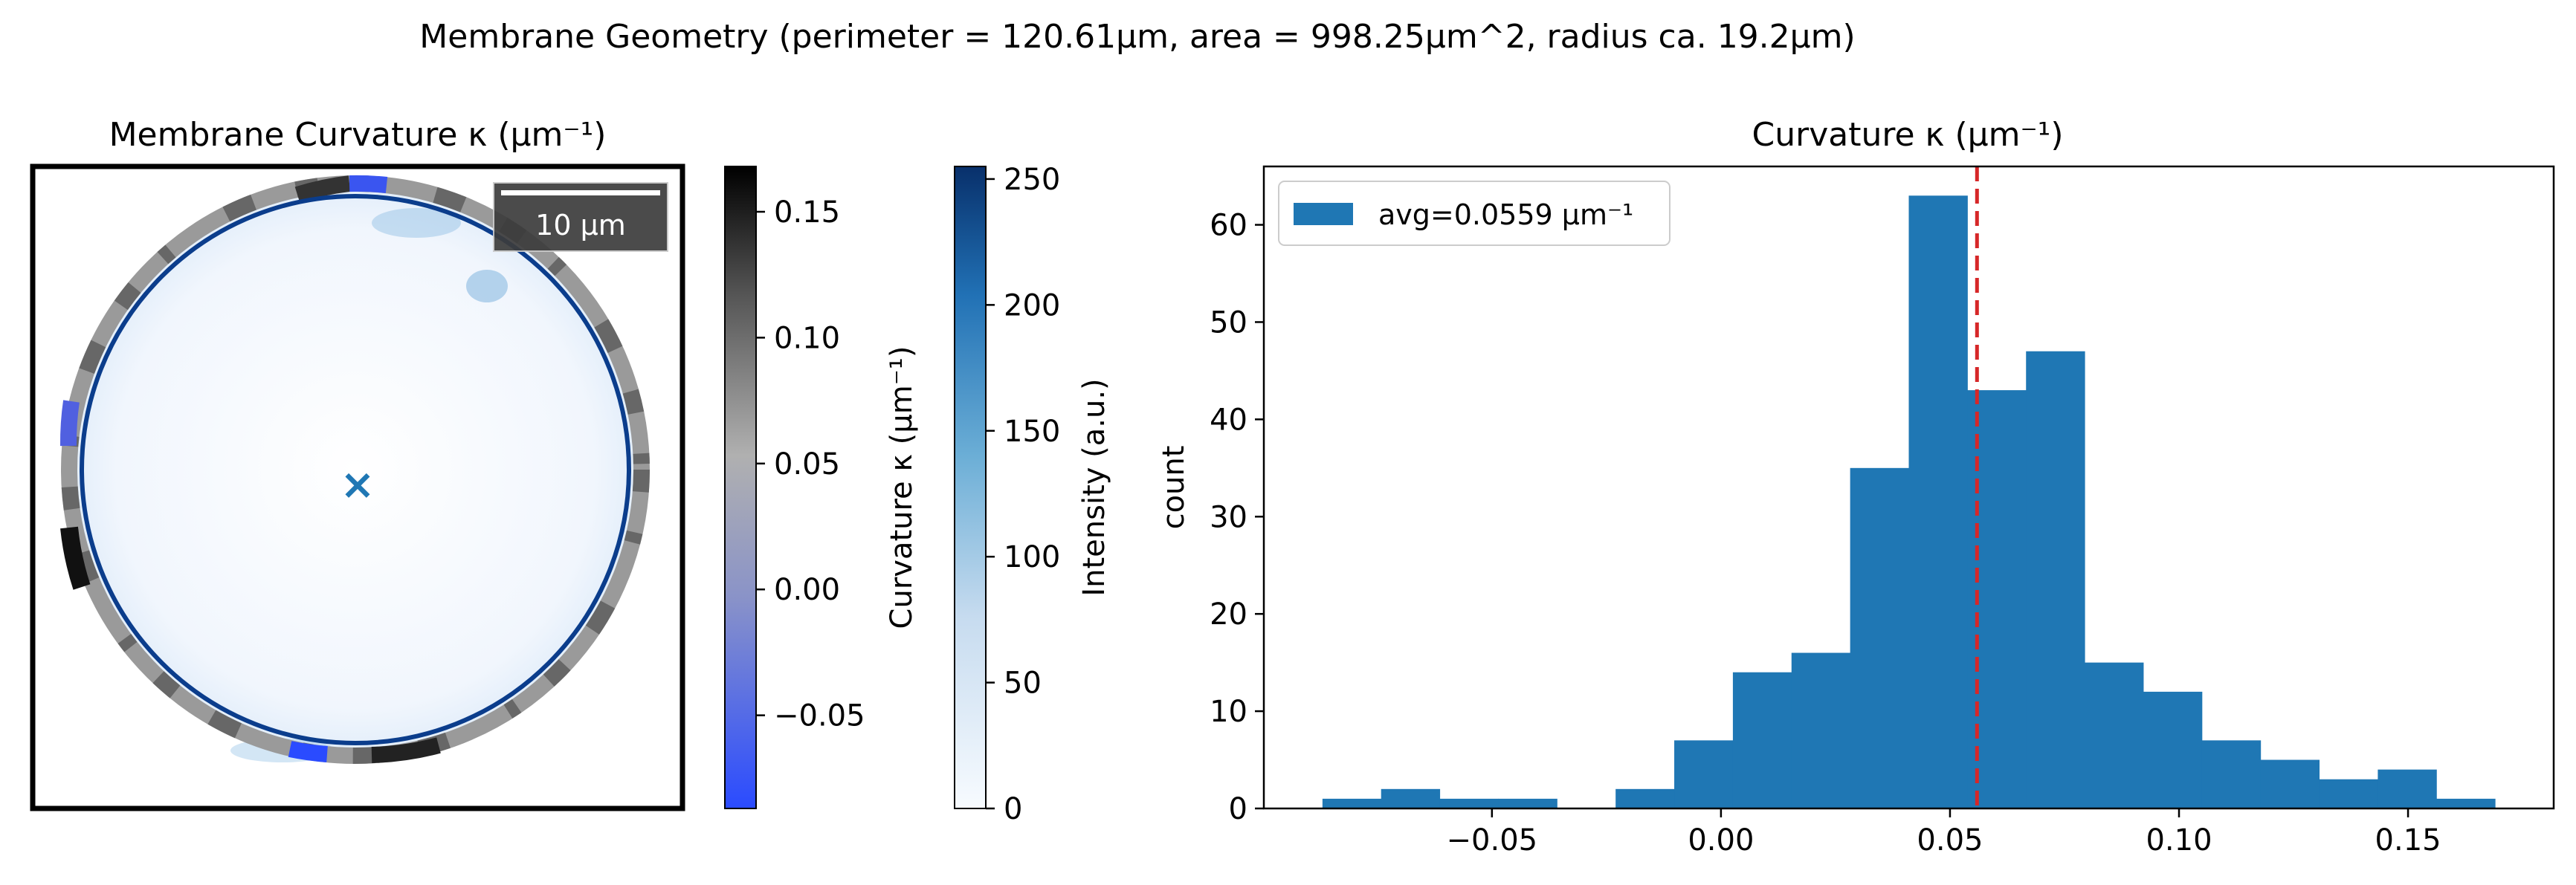 The height and width of the screenshot is (885, 2576). Describe the element at coordinates (1032, 494) in the screenshot. I see `intensity-colorbar: 0 50 100 150 200 250 Intensity (a.u.)` at that location.